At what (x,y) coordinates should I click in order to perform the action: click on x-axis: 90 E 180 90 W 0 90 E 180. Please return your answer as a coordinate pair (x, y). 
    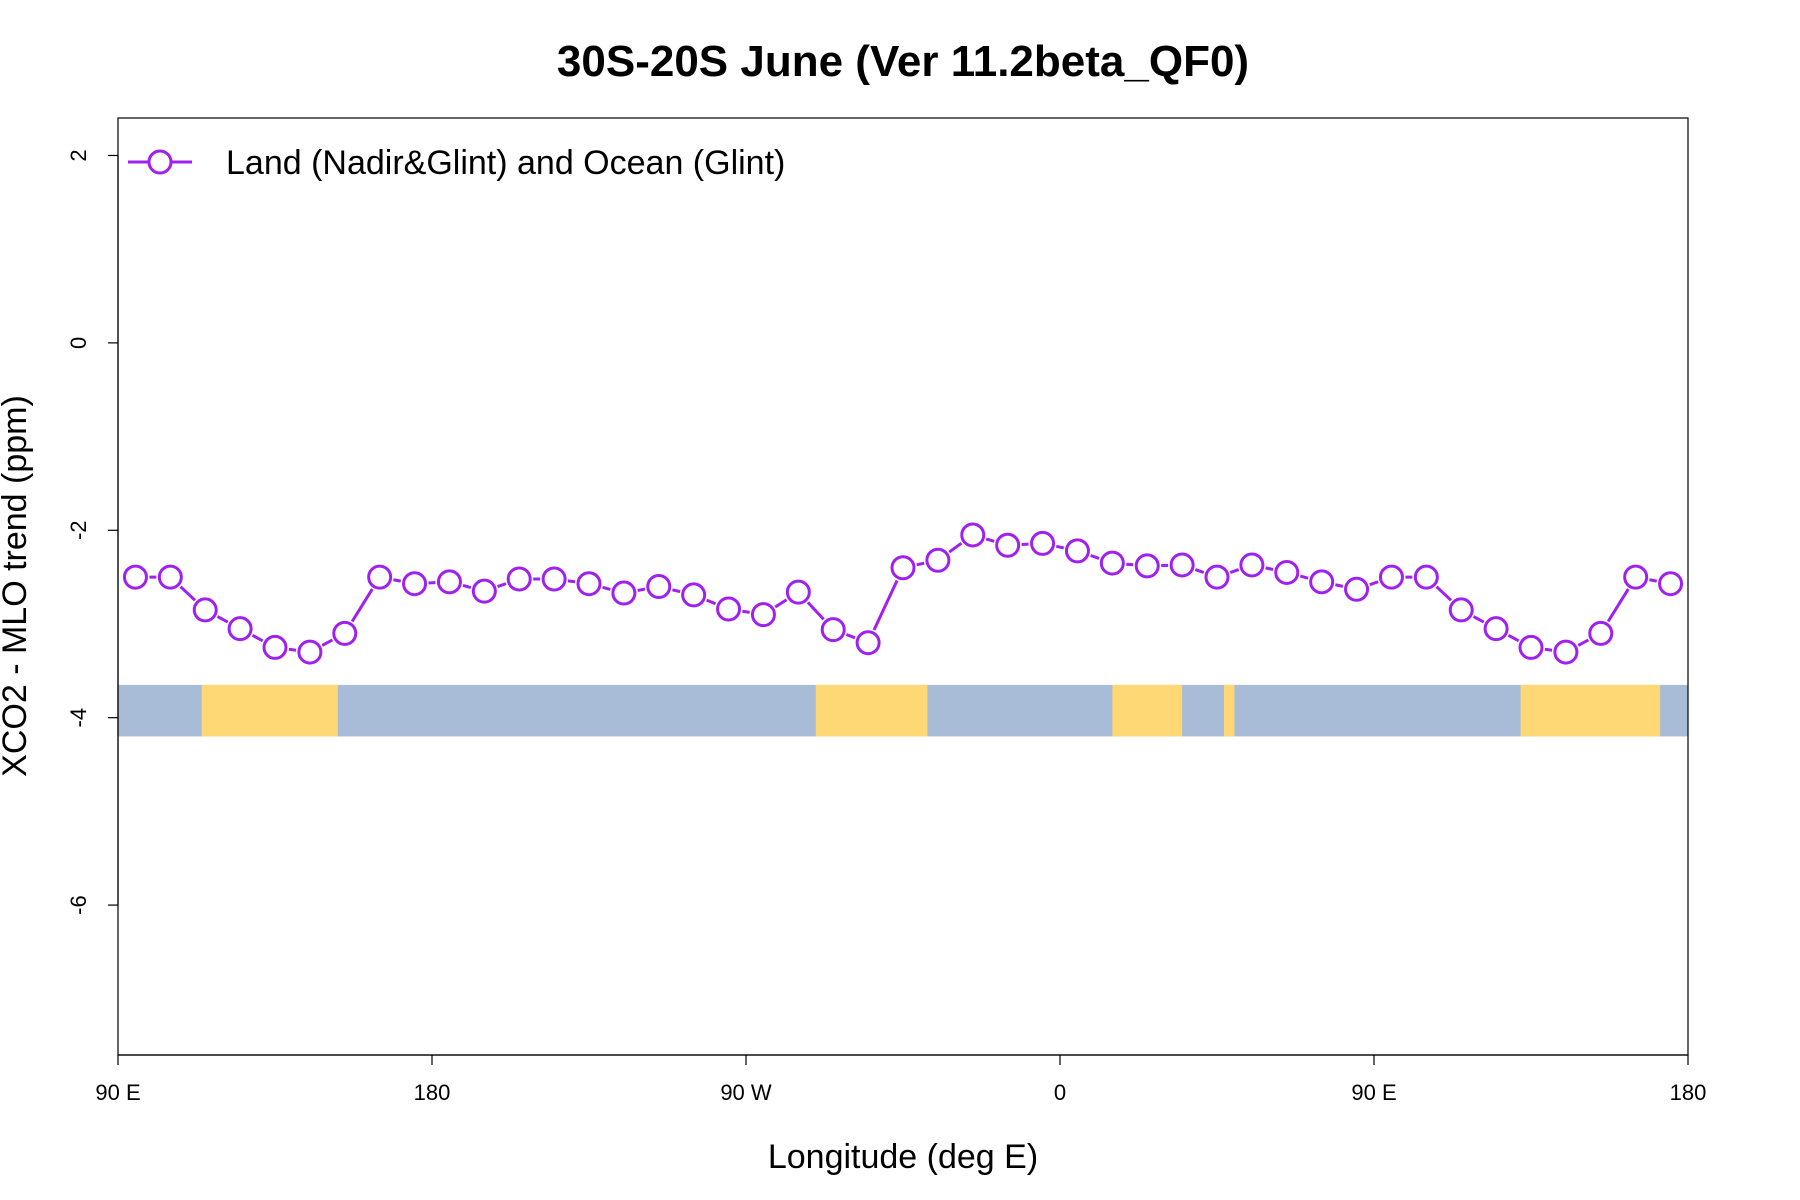
    Looking at the image, I should click on (901, 1079).